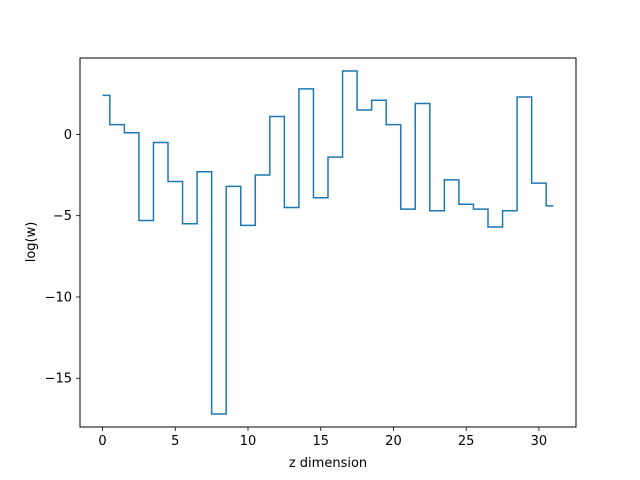  Describe the element at coordinates (248, 441) in the screenshot. I see `x-tick-label: 10` at that location.